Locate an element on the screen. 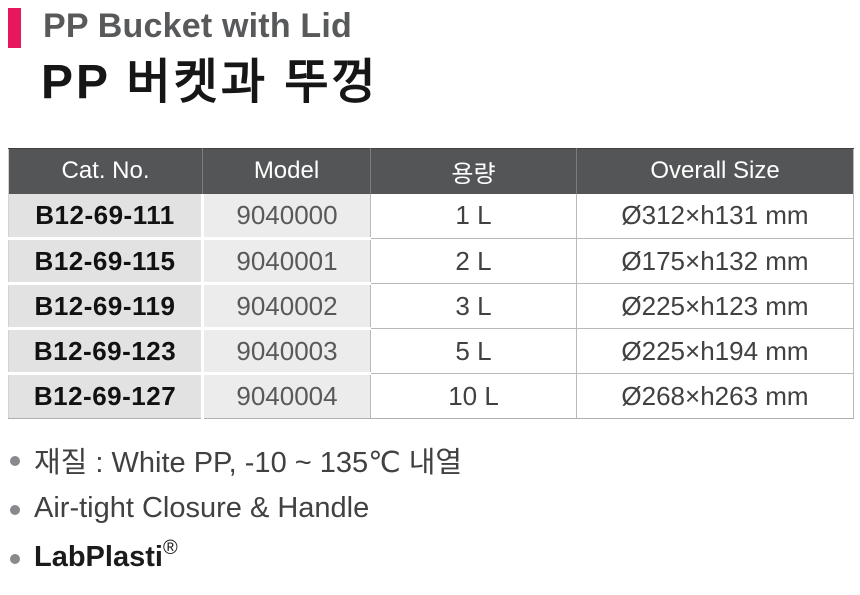 Image resolution: width=860 pixels, height=595 pixels. table-row: B12-69-115 9040001 2 L Ø175×h132 mm is located at coordinates (431, 262).